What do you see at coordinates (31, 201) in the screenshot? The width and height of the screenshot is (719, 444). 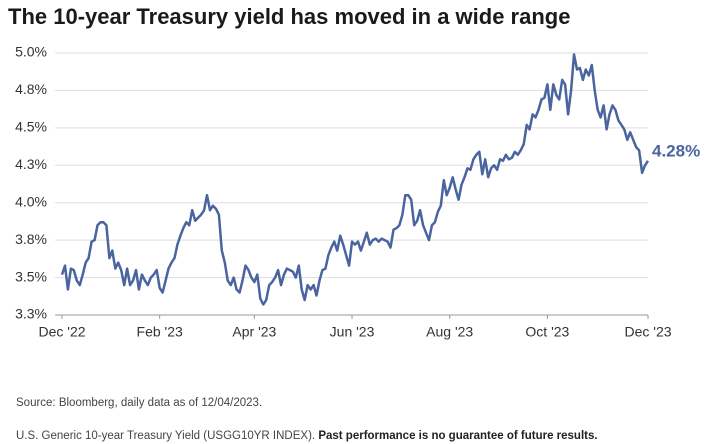 I see `y-tick-label: 4.0%` at bounding box center [31, 201].